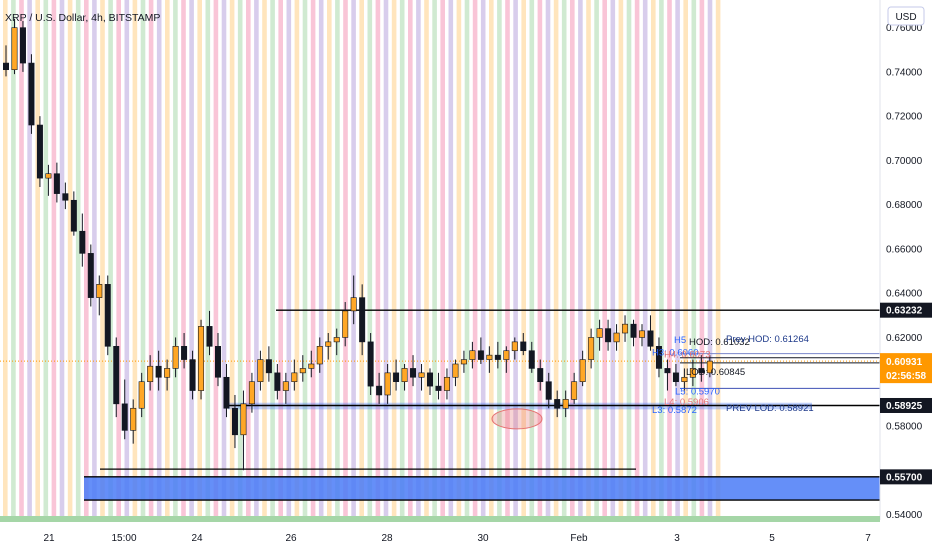 The height and width of the screenshot is (550, 932). What do you see at coordinates (904, 338) in the screenshot?
I see `y-tick-label: 0.62000` at bounding box center [904, 338].